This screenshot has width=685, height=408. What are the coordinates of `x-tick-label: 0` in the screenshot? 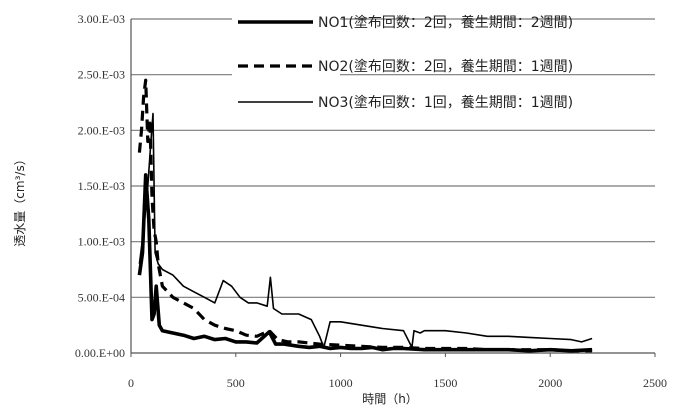 It's located at (131, 383).